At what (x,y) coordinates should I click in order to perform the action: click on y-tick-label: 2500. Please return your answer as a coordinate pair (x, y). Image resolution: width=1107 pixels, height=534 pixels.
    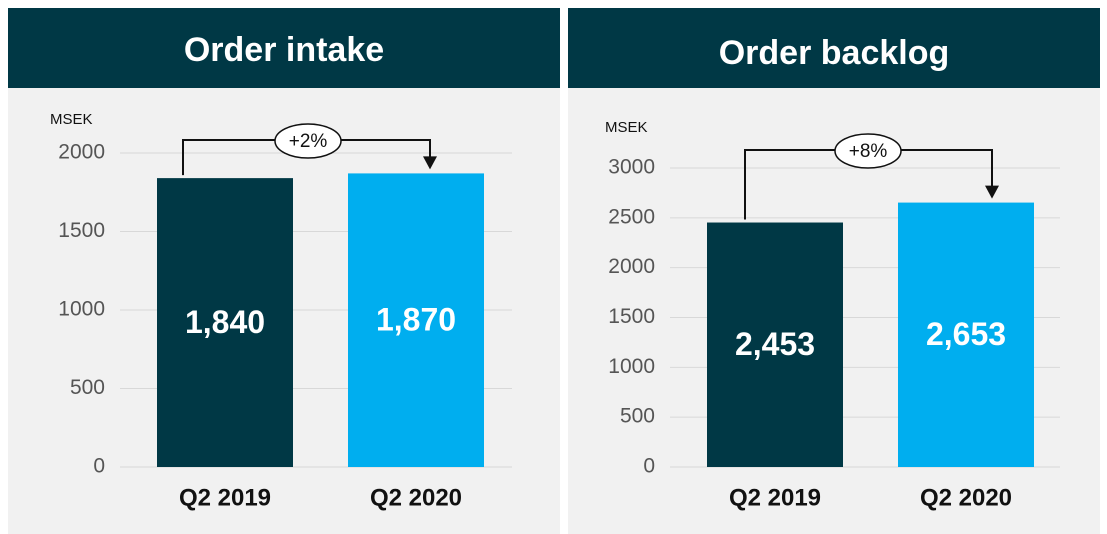
    Looking at the image, I should click on (631, 216).